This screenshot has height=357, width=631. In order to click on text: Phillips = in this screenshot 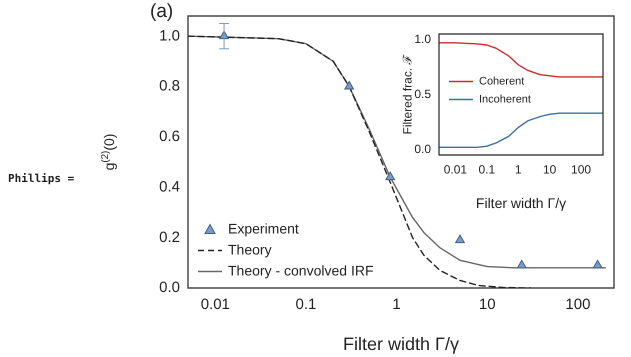, I will do `click(41, 178)`.